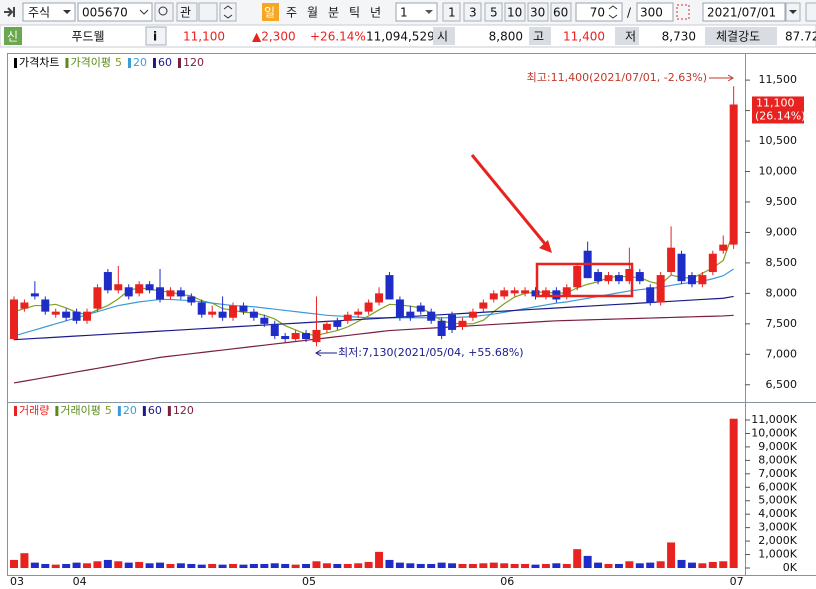 This screenshot has width=816, height=589. Describe the element at coordinates (49, 12) in the screenshot. I see `market-select` at that location.